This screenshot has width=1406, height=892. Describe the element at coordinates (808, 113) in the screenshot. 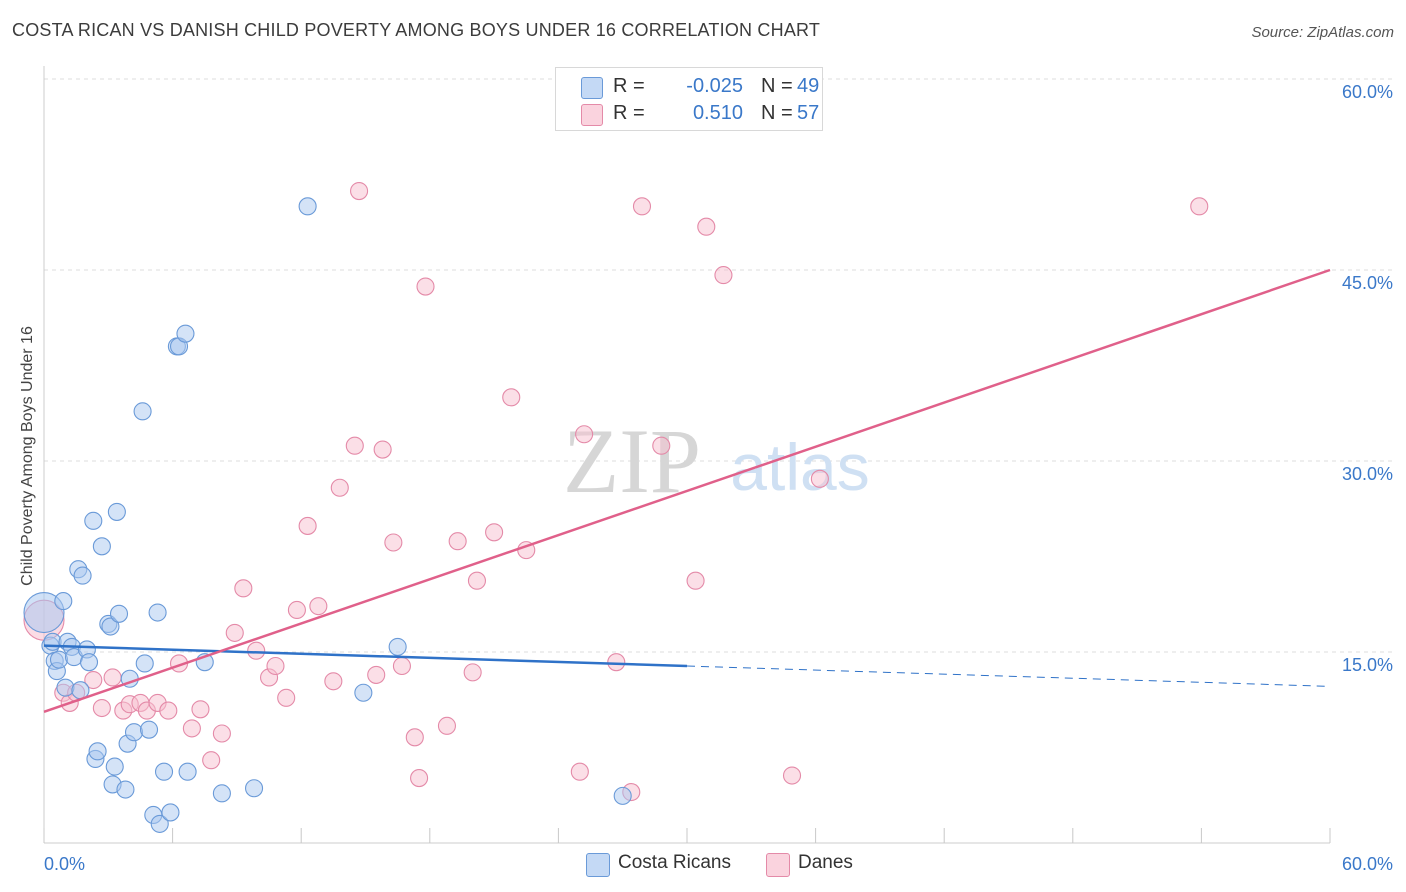

I see `legend-n-value: 57` at that location.